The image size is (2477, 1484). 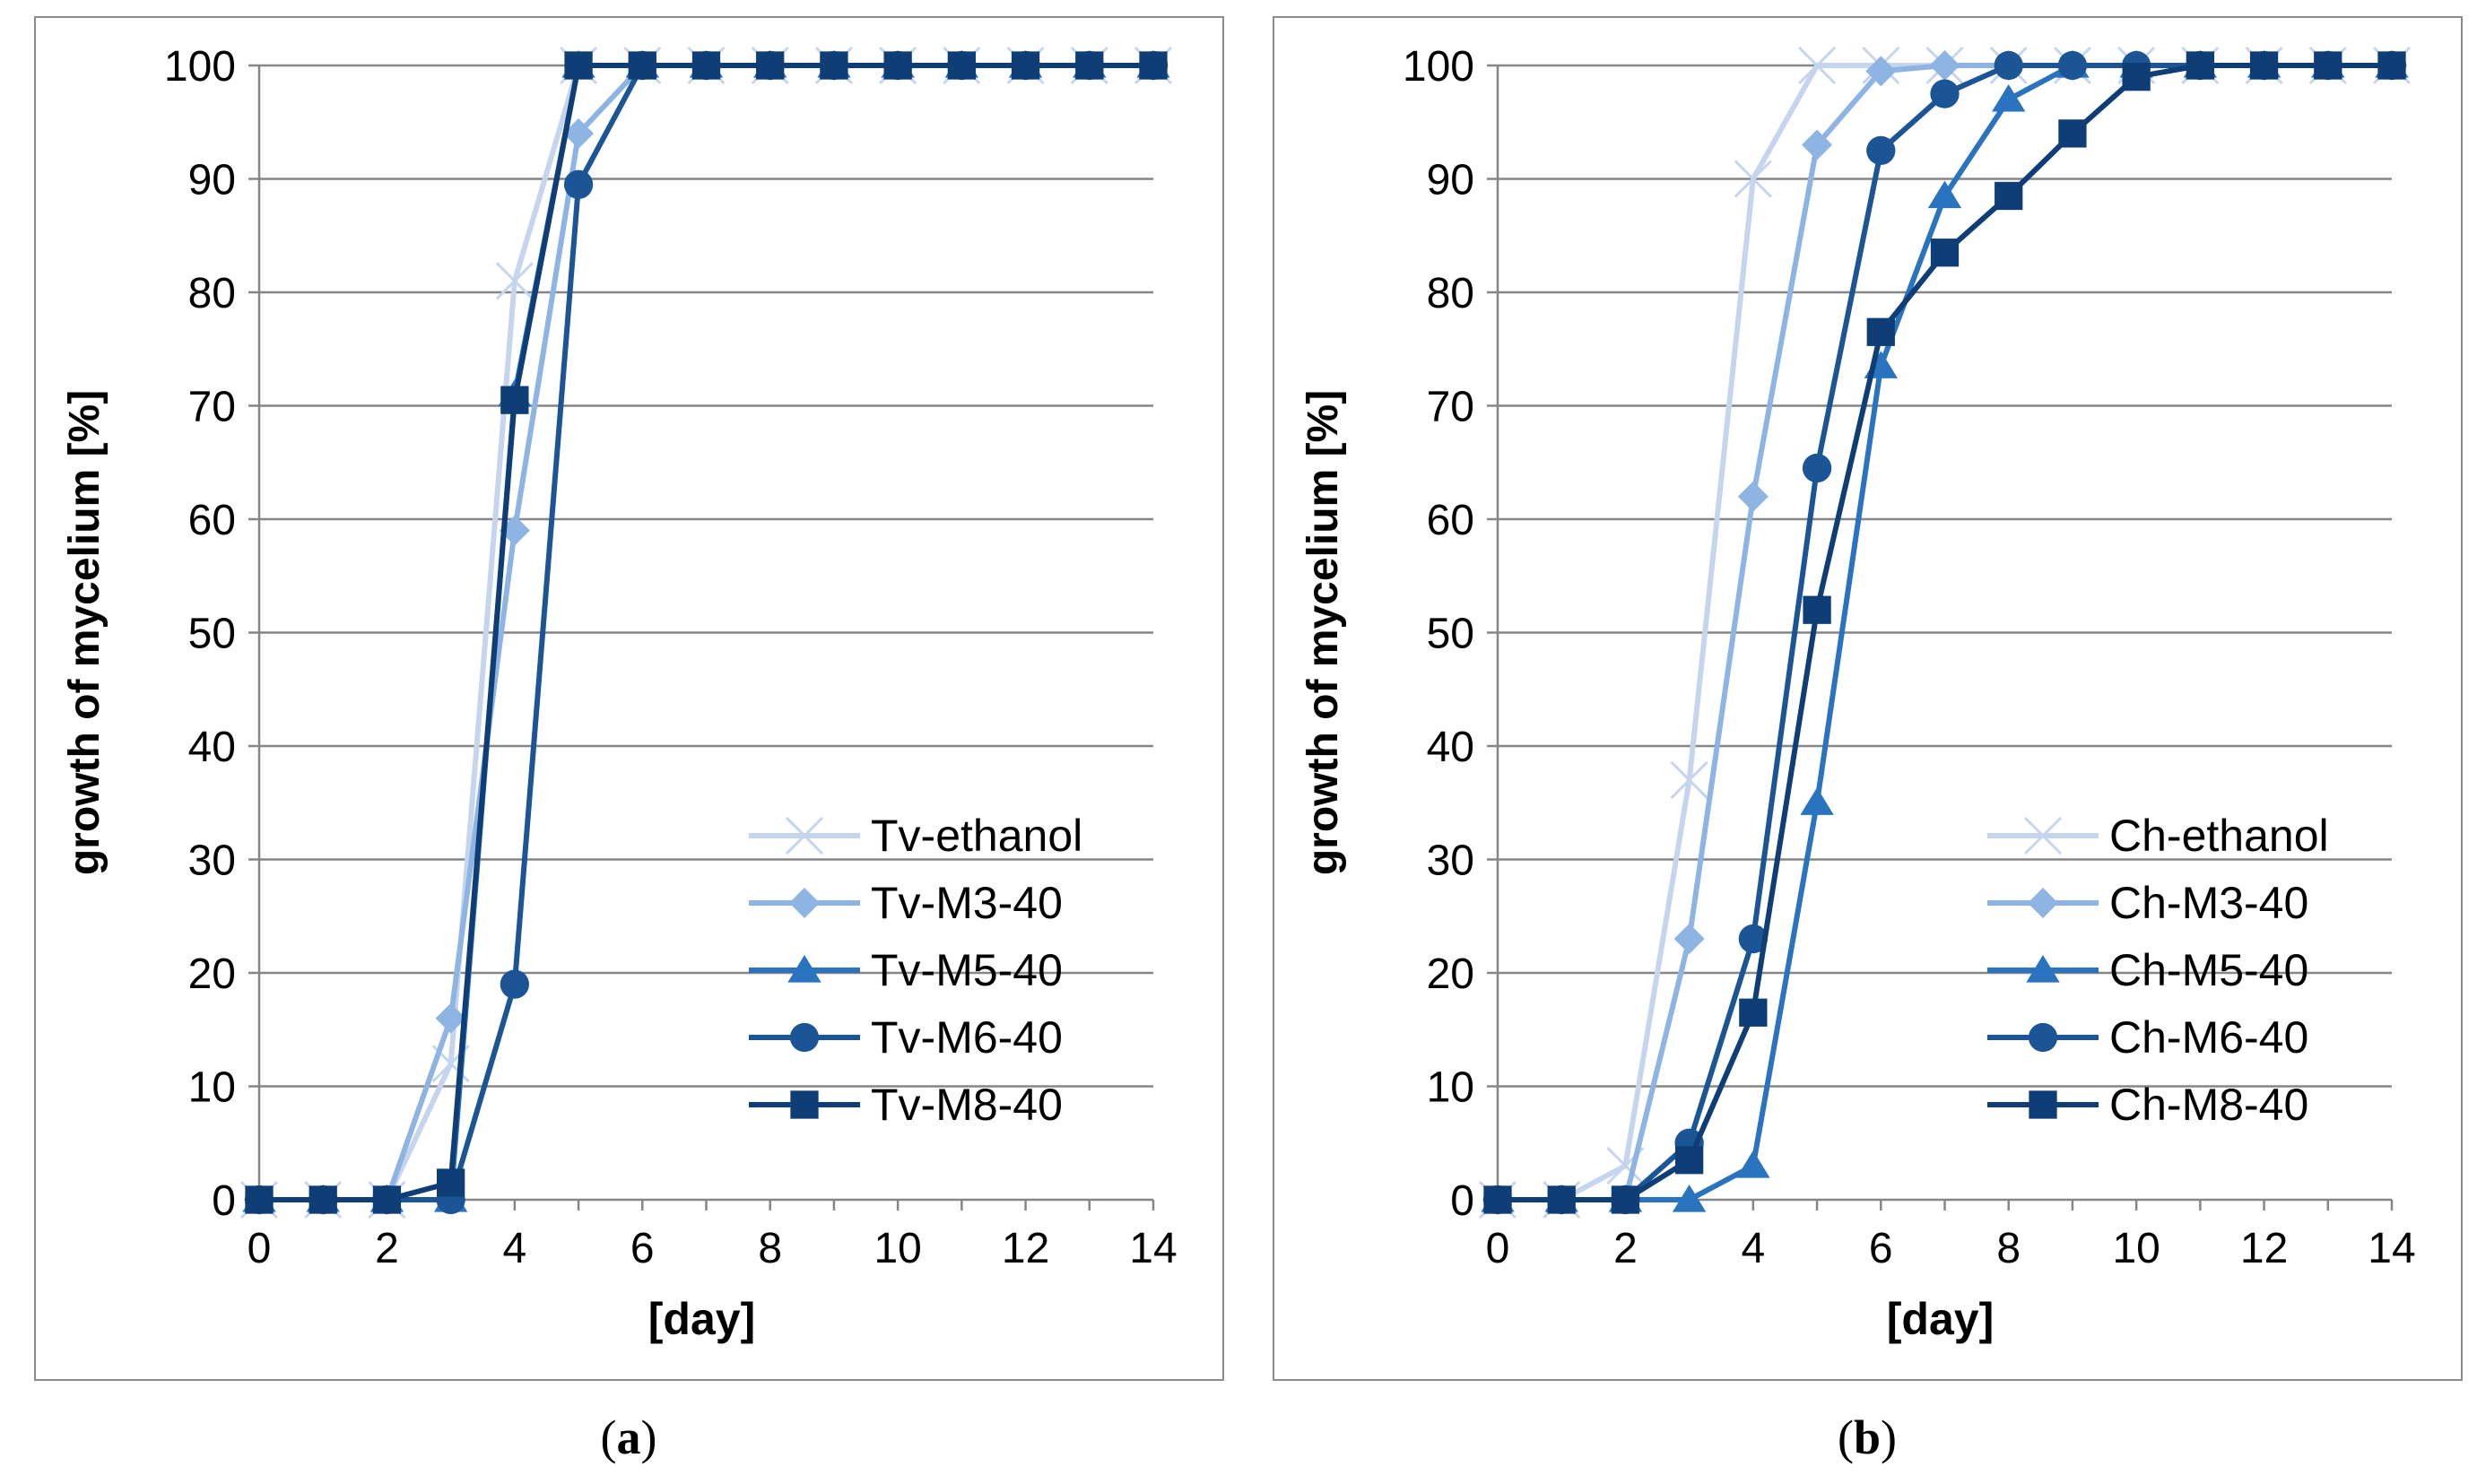 I want to click on legend-marker-Ch-ethanol, so click(x=2043, y=836).